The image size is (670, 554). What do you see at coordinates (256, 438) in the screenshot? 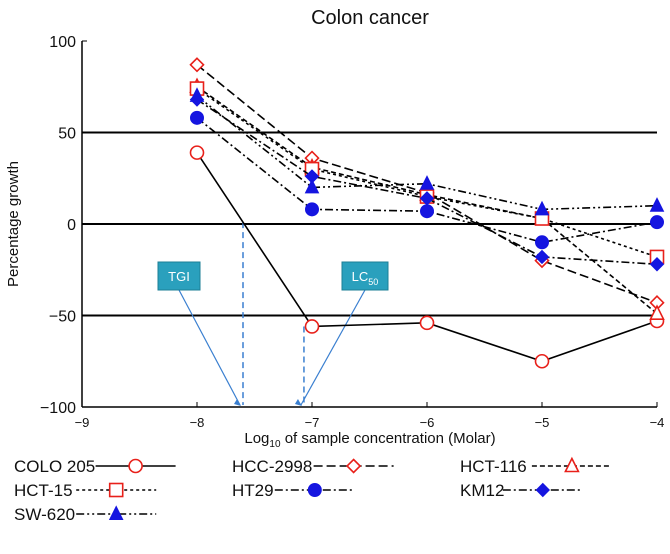
I see `x-label-prefix: Log` at bounding box center [256, 438].